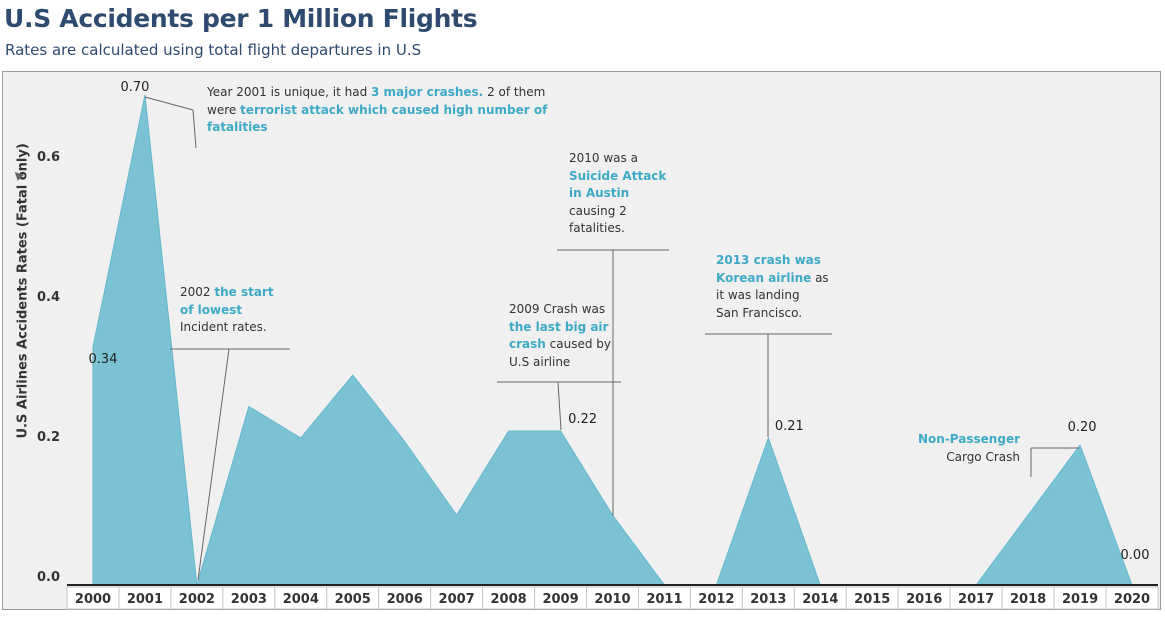 This screenshot has width=1165, height=619. Describe the element at coordinates (872, 599) in the screenshot. I see `x-tick-label: 2015` at that location.